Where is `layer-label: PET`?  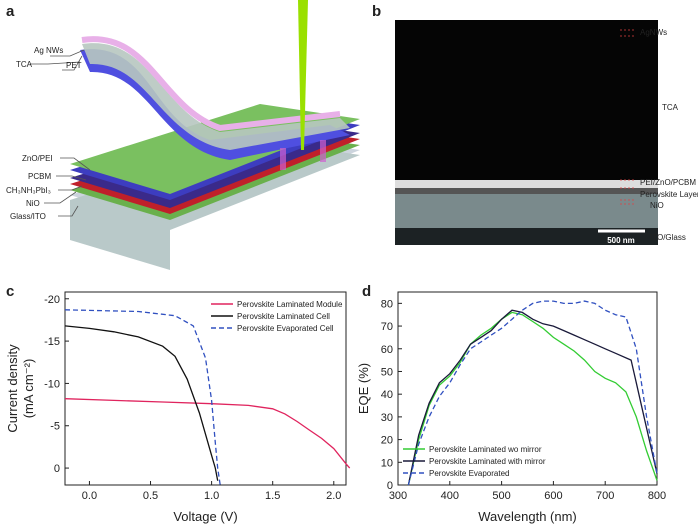
layer-label: PET is located at coordinates (74, 65).